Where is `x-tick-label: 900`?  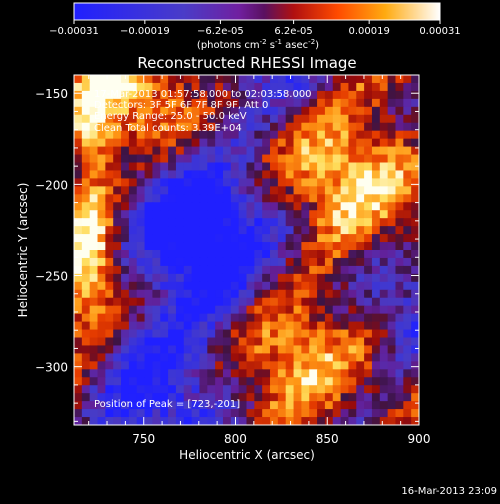
x-tick-label: 900 is located at coordinates (419, 439).